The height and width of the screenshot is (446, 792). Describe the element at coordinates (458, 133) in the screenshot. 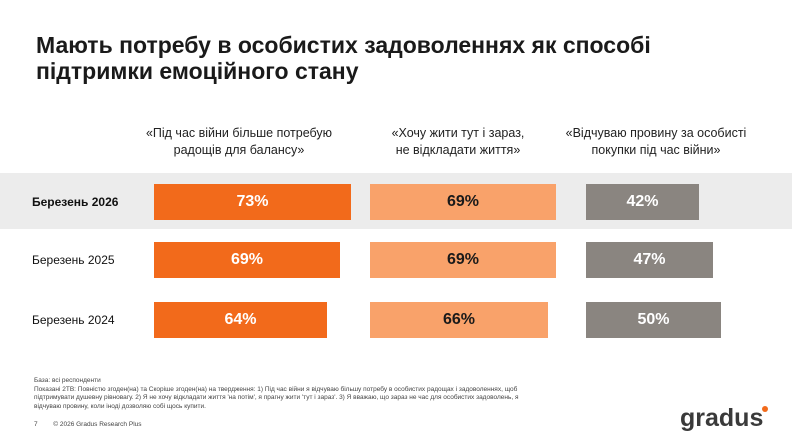

I see `column-header-line: «Хочу жити тут і зараз,` at that location.